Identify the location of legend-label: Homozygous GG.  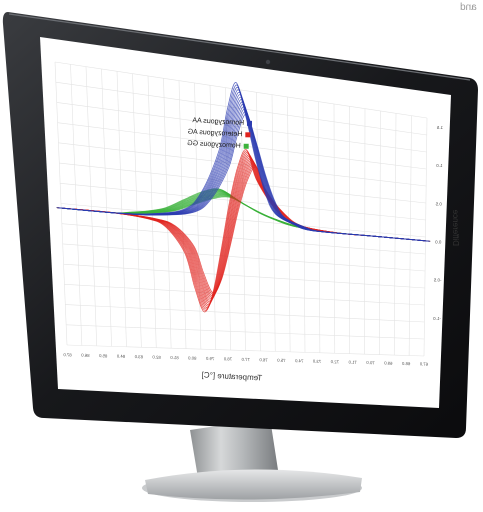
(214, 145).